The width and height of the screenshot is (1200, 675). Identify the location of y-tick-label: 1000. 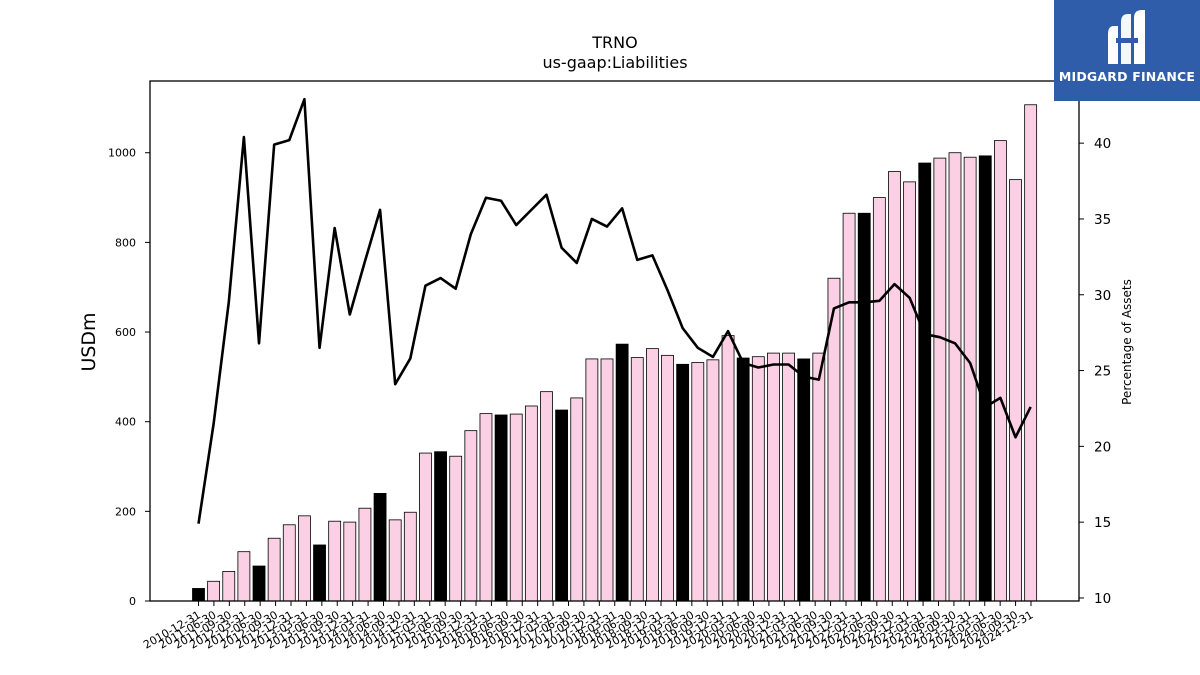
(122, 153).